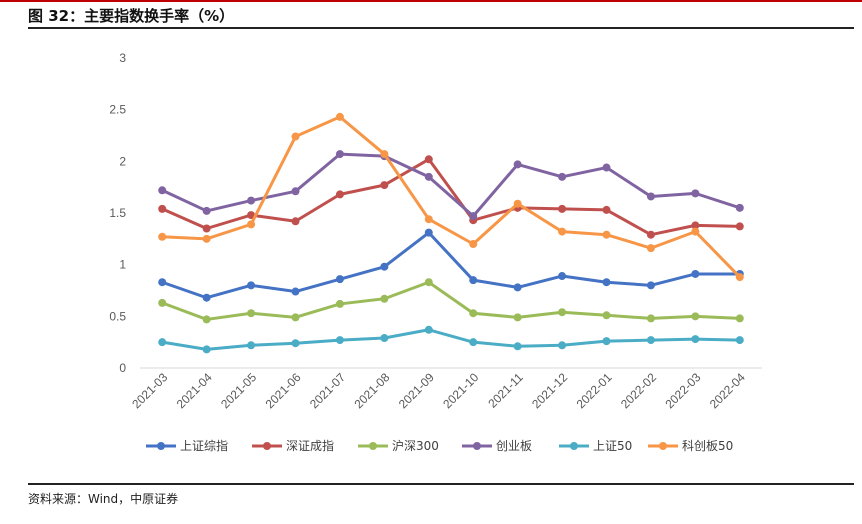 The image size is (862, 524). I want to click on legend-item: 上证50, so click(595, 446).